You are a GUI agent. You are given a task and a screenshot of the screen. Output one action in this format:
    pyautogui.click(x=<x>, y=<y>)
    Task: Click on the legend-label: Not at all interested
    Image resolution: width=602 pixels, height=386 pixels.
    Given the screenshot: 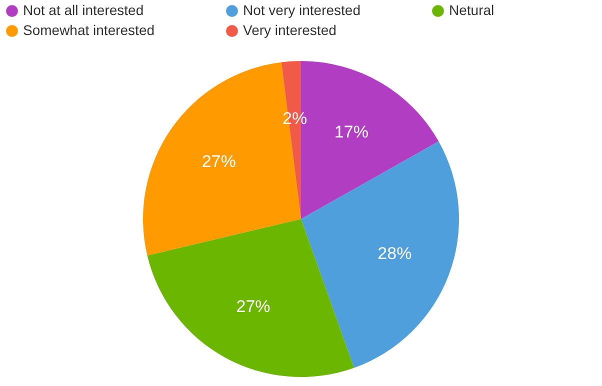 What is the action you would take?
    pyautogui.click(x=83, y=10)
    